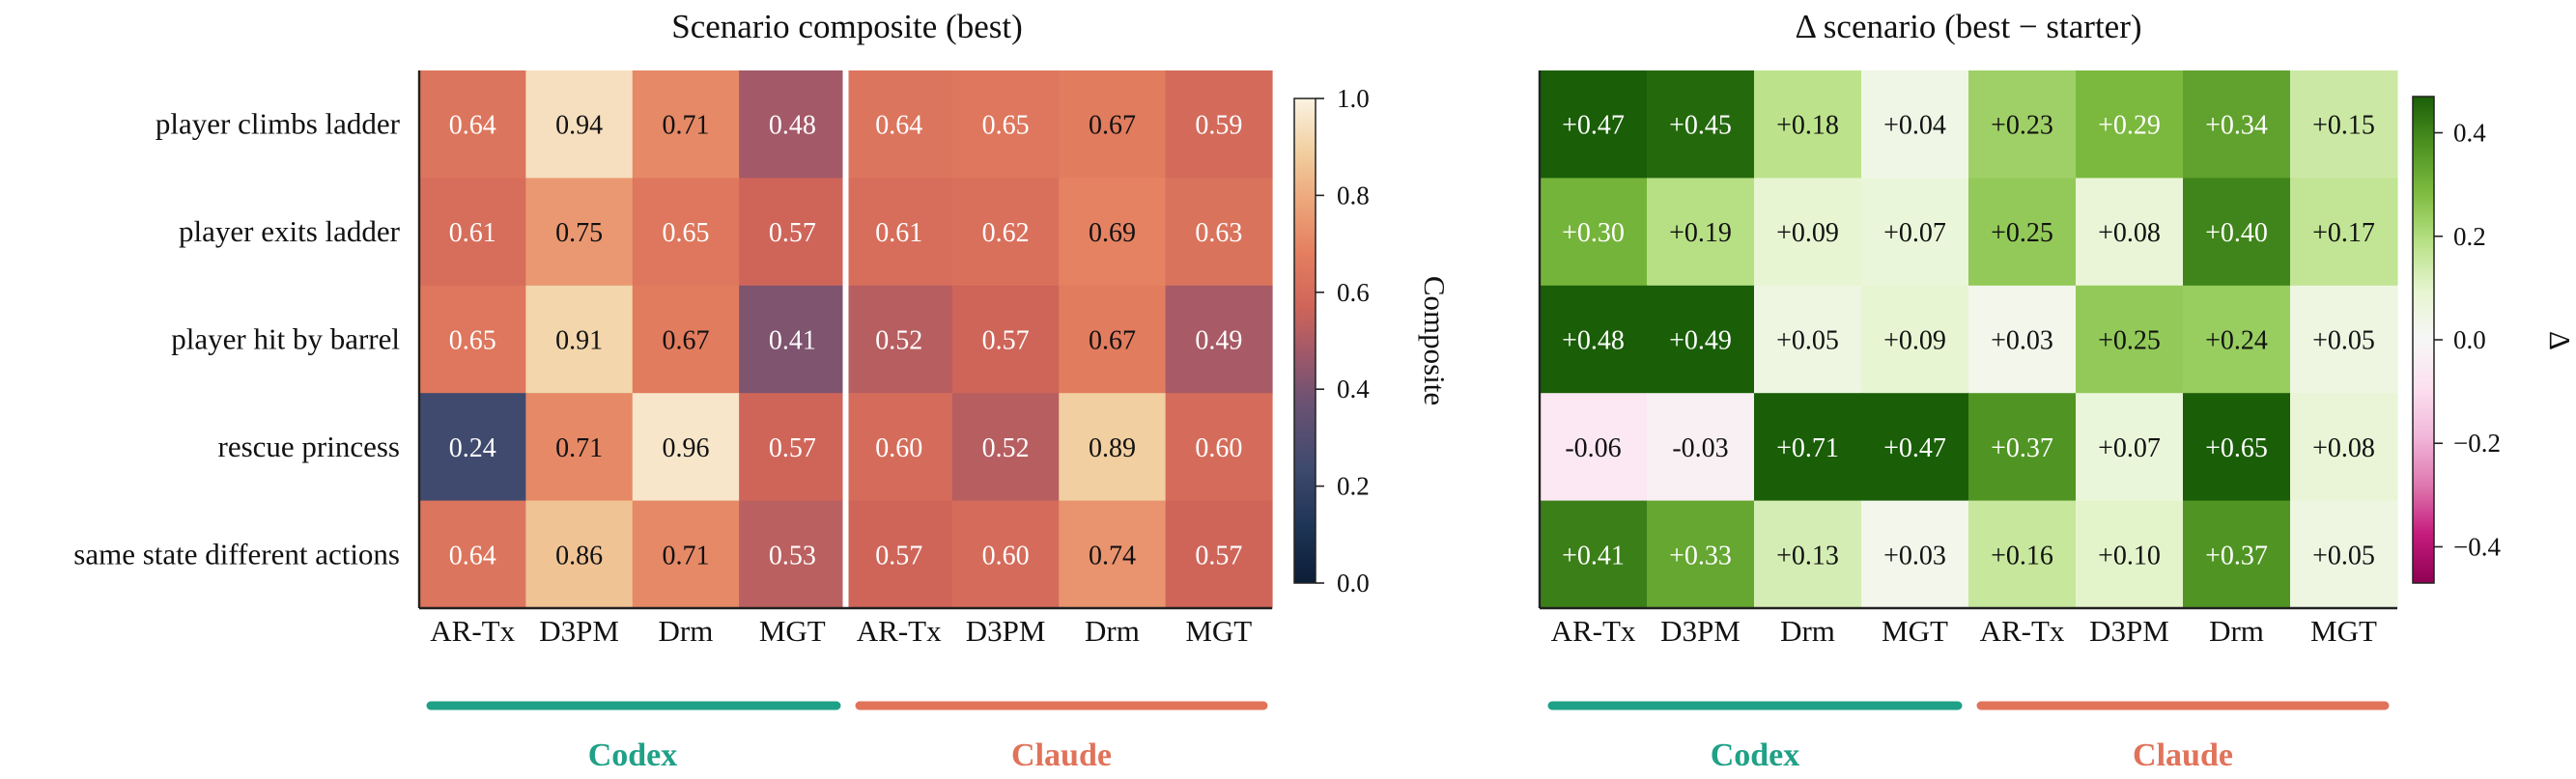 This screenshot has height=779, width=2576. What do you see at coordinates (2343, 448) in the screenshot?
I see `cell-value-label: +0.08` at bounding box center [2343, 448].